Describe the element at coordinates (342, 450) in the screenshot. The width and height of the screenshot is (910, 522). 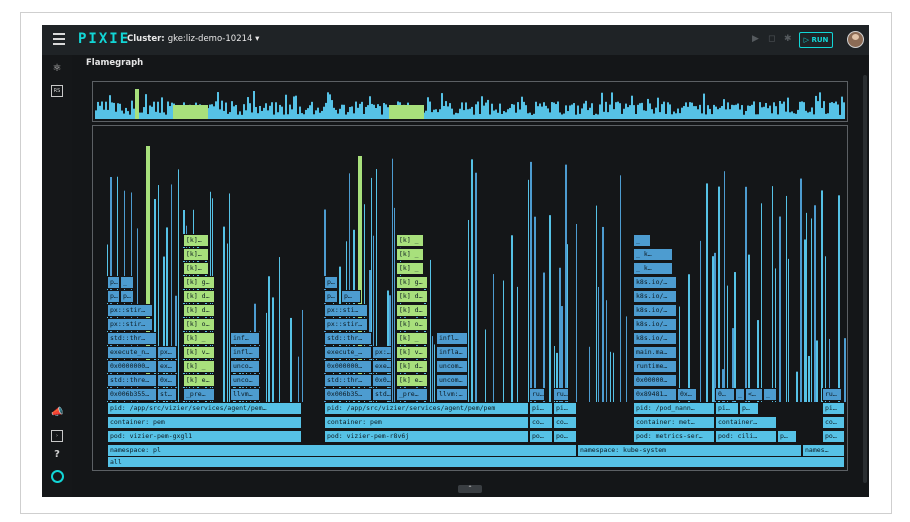
I see `frame-namespace-pl: namespace: pl` at that location.